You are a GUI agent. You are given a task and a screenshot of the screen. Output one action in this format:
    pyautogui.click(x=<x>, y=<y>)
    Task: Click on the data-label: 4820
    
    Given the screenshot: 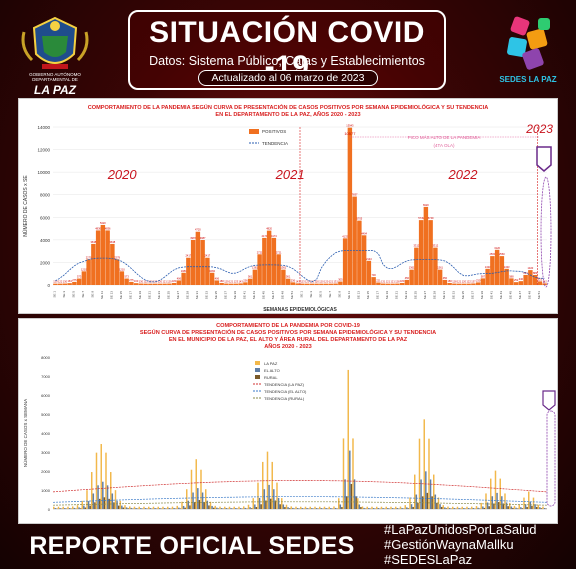 What is the action you would take?
    pyautogui.click(x=269, y=229)
    